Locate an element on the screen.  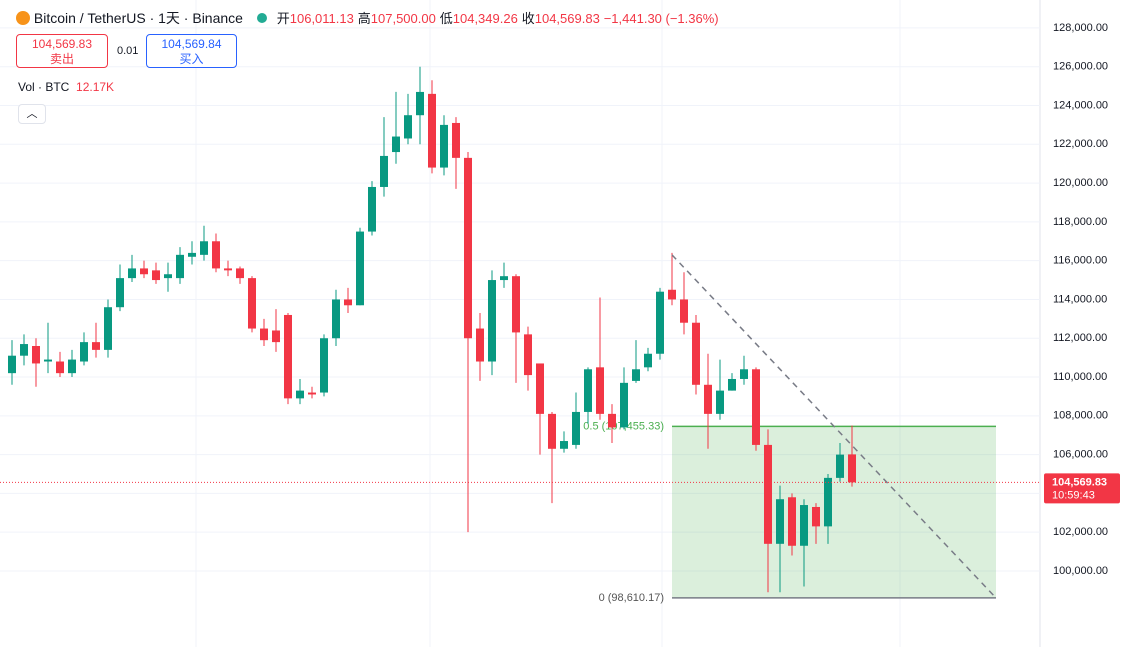
y-tick-label: 116,000.00 is located at coordinates (1080, 261).